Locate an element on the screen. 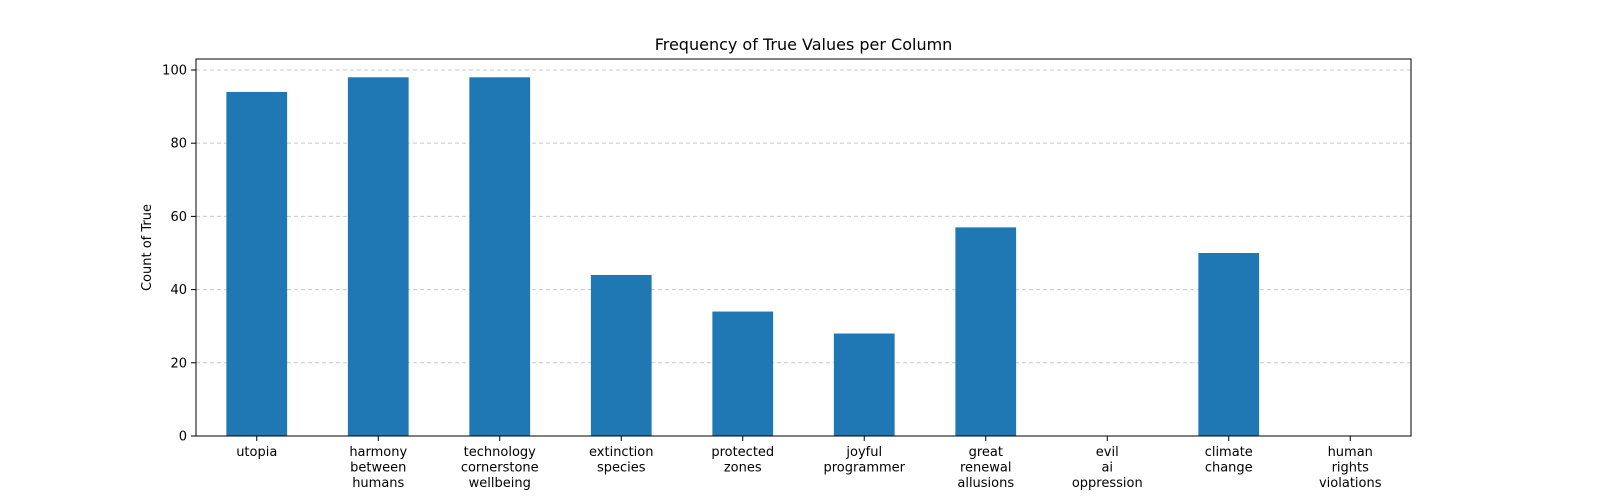 This screenshot has width=1600, height=500. x-tick-label-line: rights is located at coordinates (1351, 468).